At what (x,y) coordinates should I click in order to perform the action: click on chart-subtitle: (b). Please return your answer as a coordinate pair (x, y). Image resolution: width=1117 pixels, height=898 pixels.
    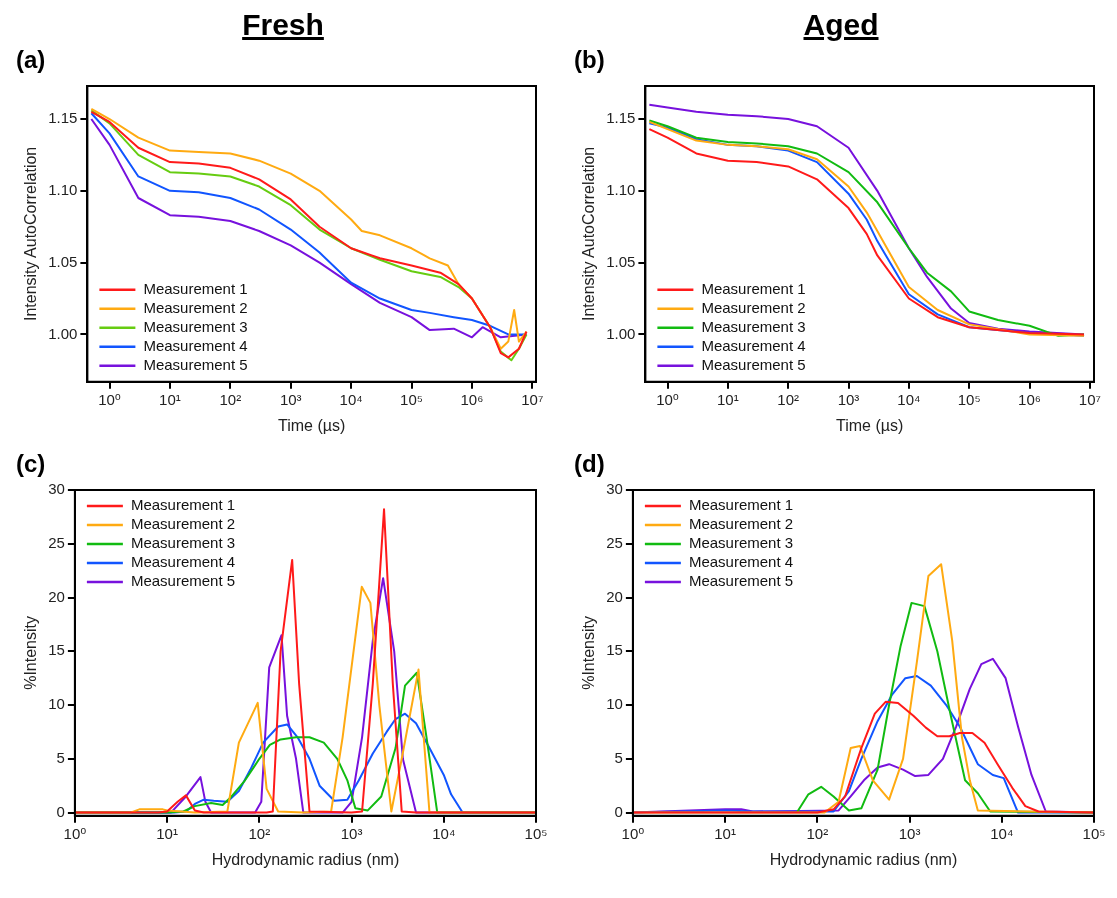
    Looking at the image, I should click on (589, 60).